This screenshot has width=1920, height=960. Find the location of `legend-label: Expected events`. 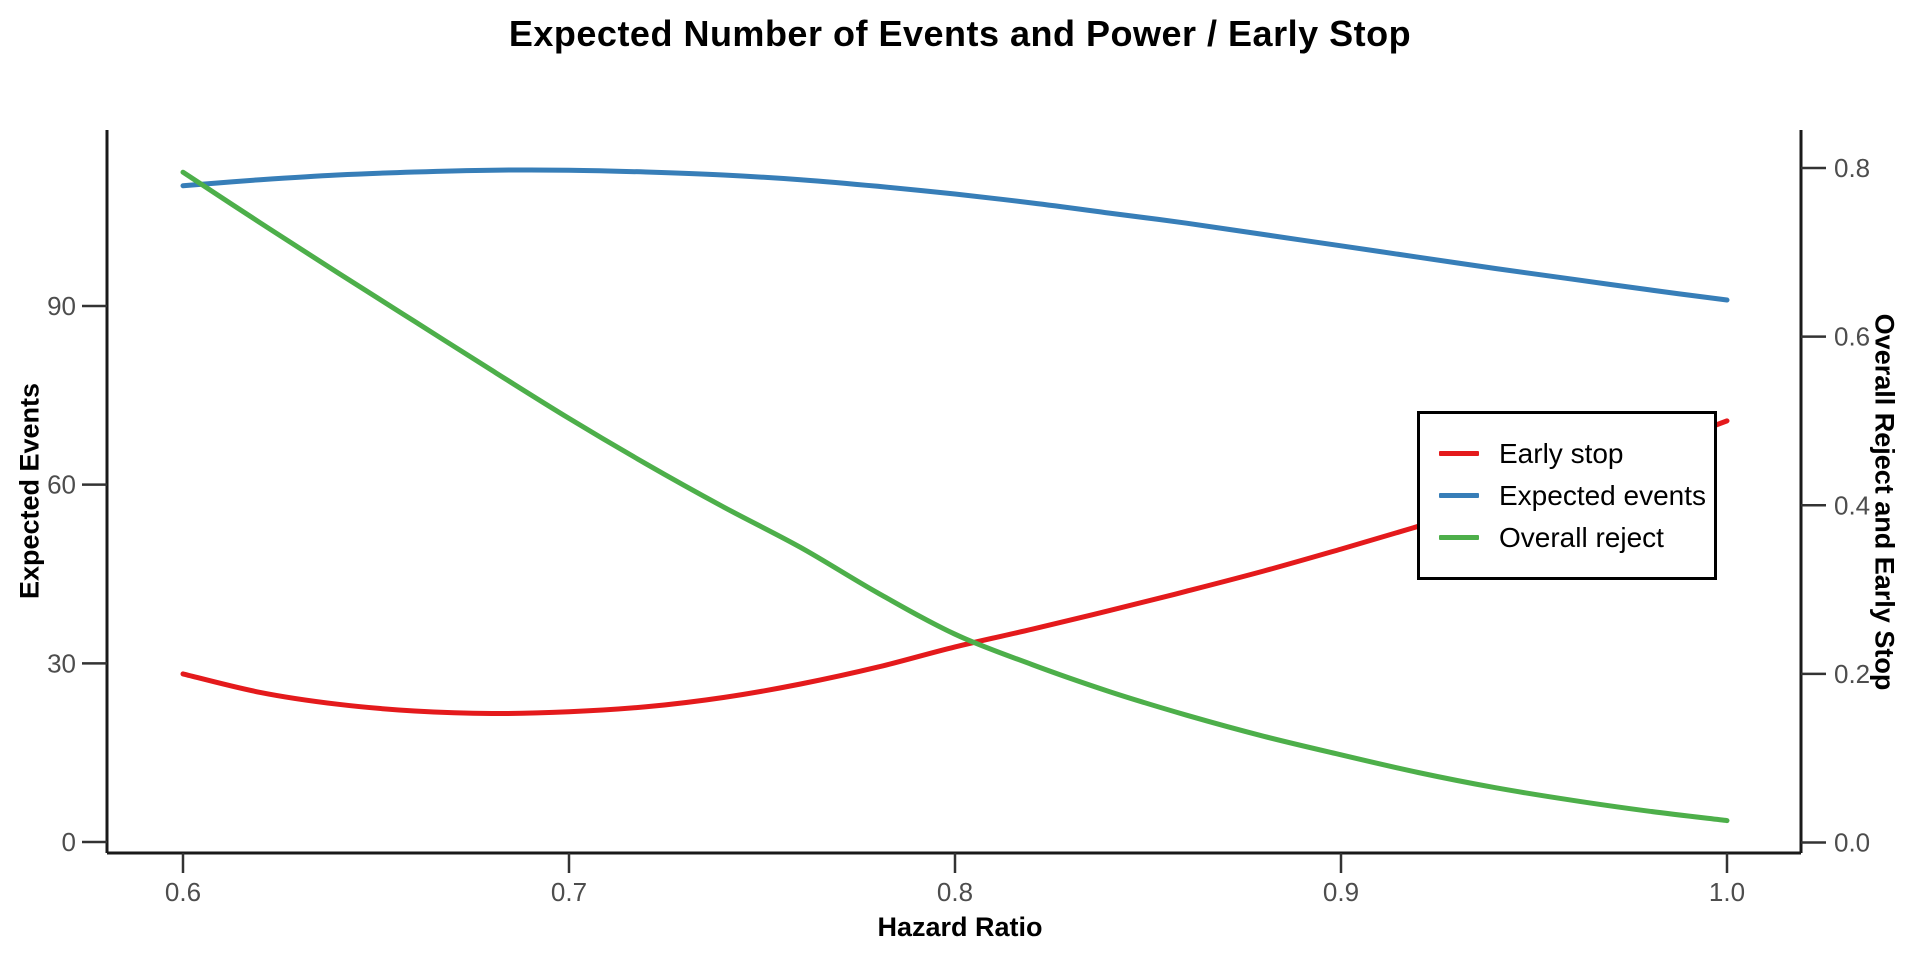

legend-label: Expected events is located at coordinates (1603, 495).